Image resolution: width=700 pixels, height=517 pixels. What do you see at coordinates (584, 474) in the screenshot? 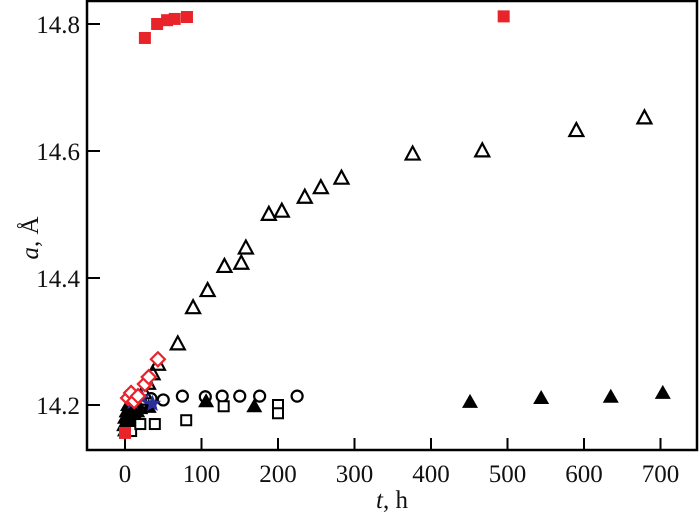
I see `x-tick-label: 600` at bounding box center [584, 474].